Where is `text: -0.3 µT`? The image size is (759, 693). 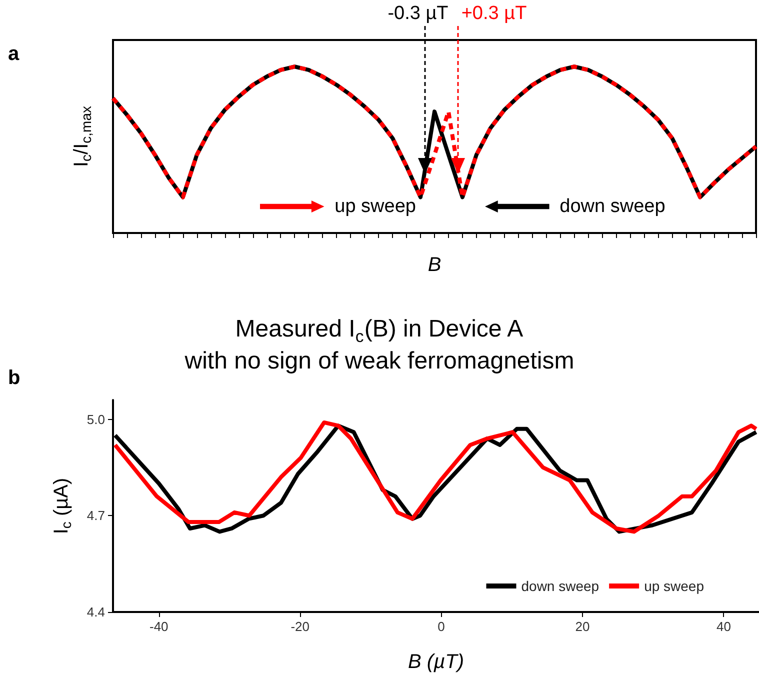
text: -0.3 µT is located at coordinates (418, 13).